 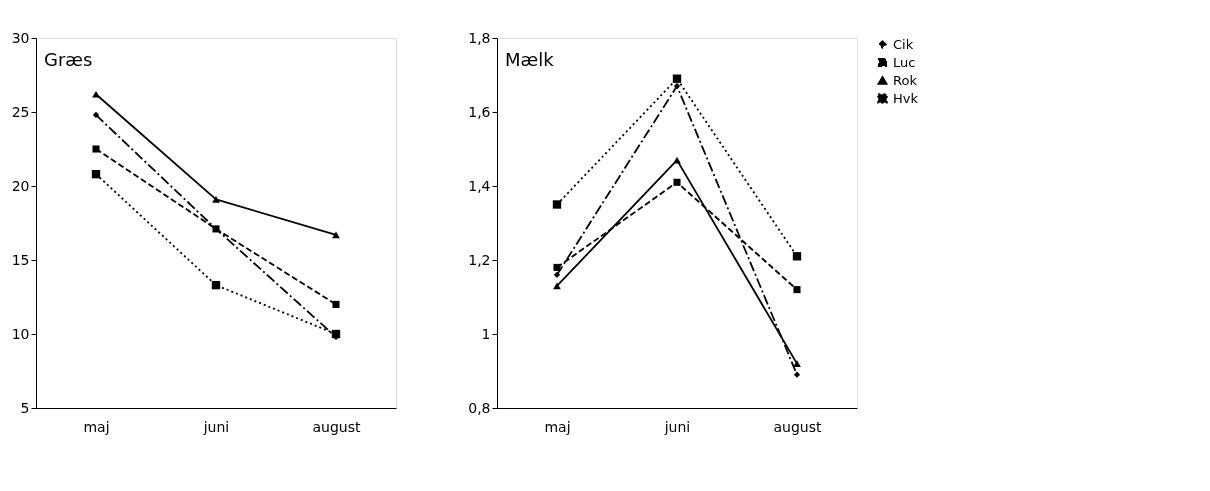 What do you see at coordinates (906, 98) in the screenshot?
I see `legend-label: Hvk` at bounding box center [906, 98].